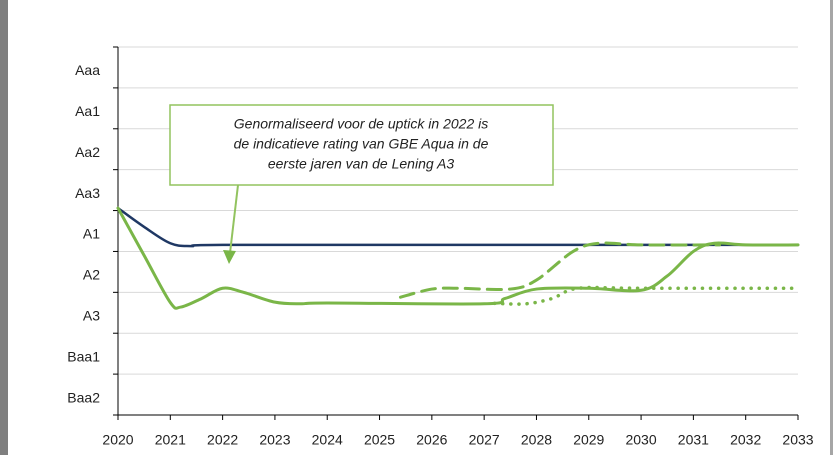 Image resolution: width=833 pixels, height=455 pixels. Describe the element at coordinates (588, 440) in the screenshot. I see `x-tick-label: 2029` at that location.